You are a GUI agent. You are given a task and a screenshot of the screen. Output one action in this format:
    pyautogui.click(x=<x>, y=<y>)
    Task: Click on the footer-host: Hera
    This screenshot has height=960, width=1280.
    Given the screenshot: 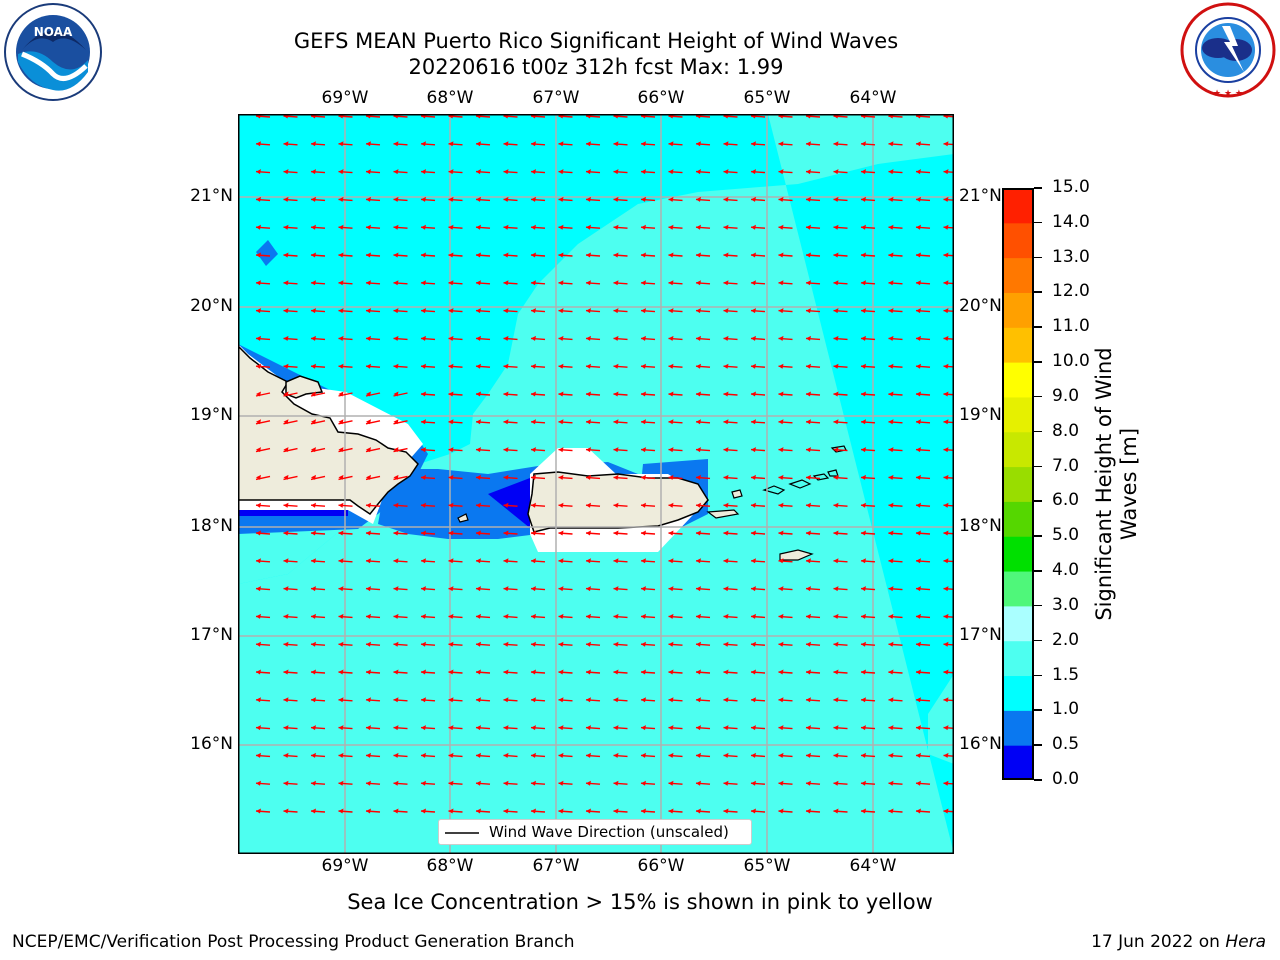 What is the action you would take?
    pyautogui.click(x=1245, y=942)
    